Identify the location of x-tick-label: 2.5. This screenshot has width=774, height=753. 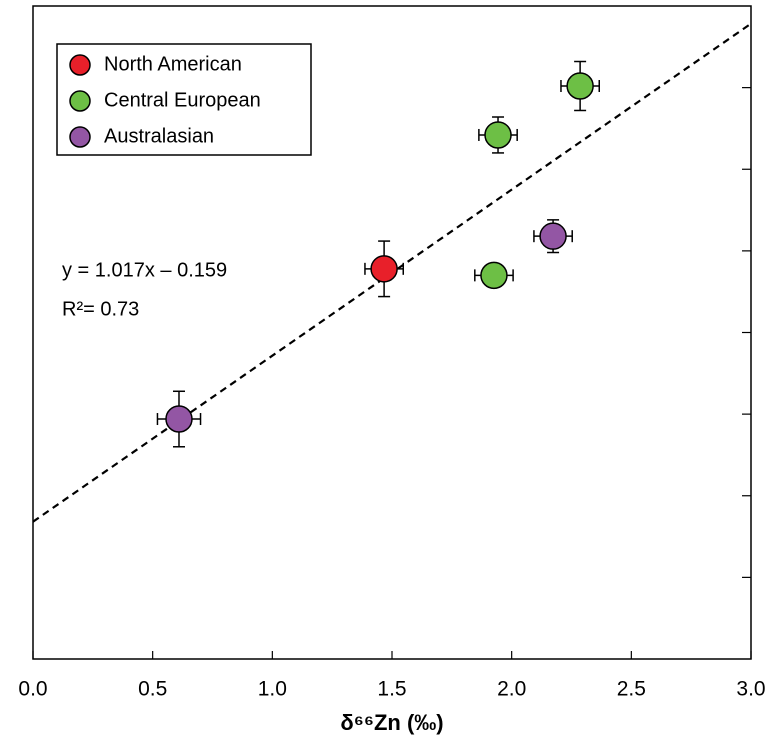
(631, 689).